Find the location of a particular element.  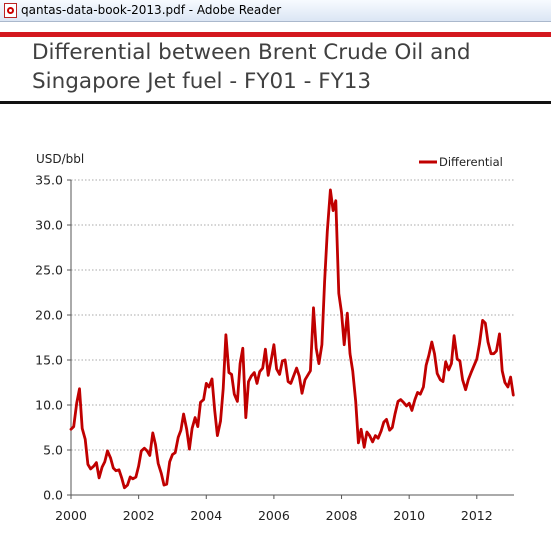

page-title-line-2: Singapore Jet fuel - FY01 - FY13 is located at coordinates (202, 81).